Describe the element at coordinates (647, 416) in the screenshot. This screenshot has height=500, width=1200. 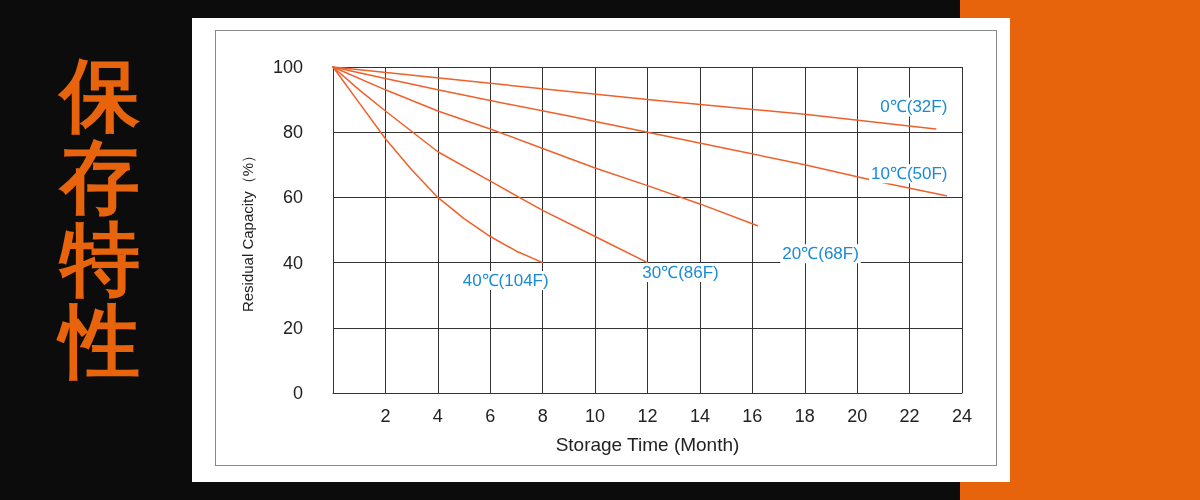
I see `x-tick-label: 12` at that location.